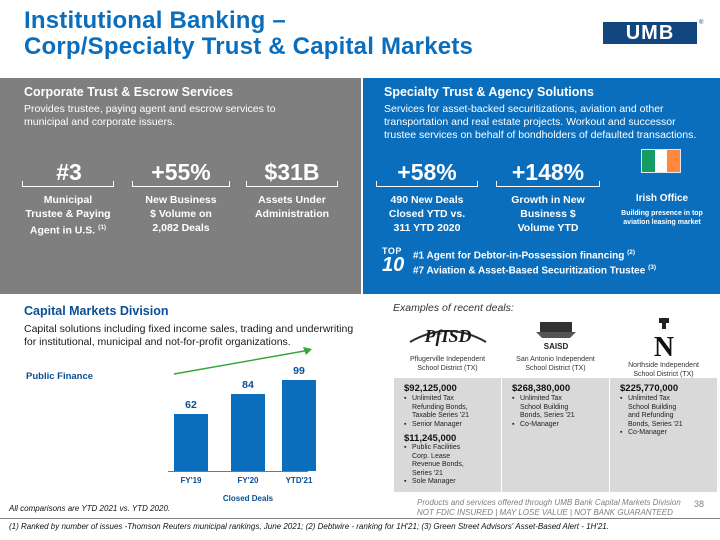  Describe the element at coordinates (436, 447) in the screenshot. I see `bullet-line: Public Facilities` at that location.